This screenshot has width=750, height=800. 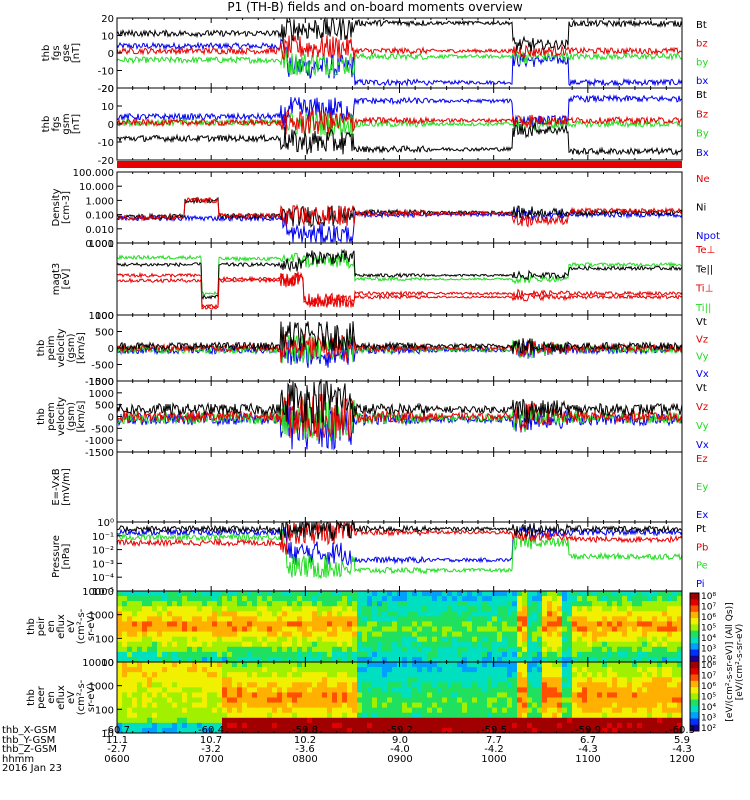 I want to click on legend-te: Te||, so click(x=704, y=269).